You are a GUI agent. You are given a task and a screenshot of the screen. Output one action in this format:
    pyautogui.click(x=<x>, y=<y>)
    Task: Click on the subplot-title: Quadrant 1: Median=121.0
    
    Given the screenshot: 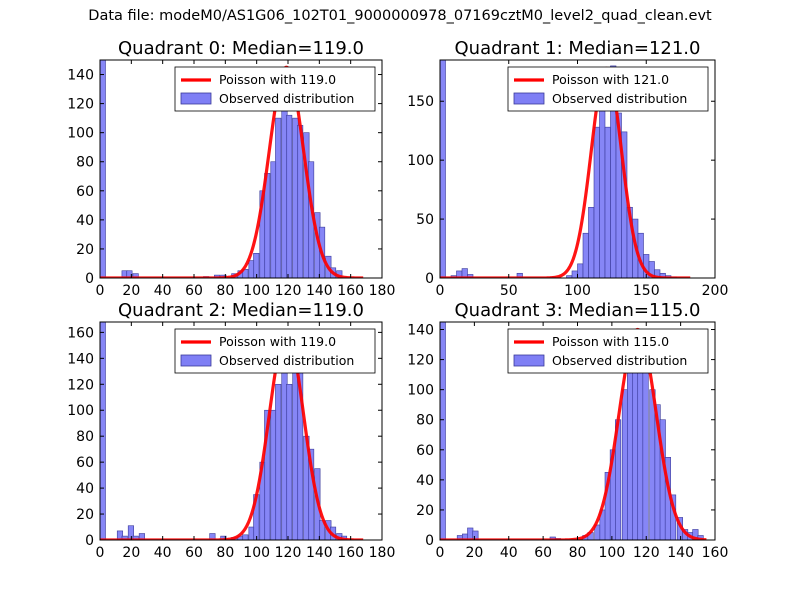 What is the action you would take?
    pyautogui.click(x=578, y=48)
    